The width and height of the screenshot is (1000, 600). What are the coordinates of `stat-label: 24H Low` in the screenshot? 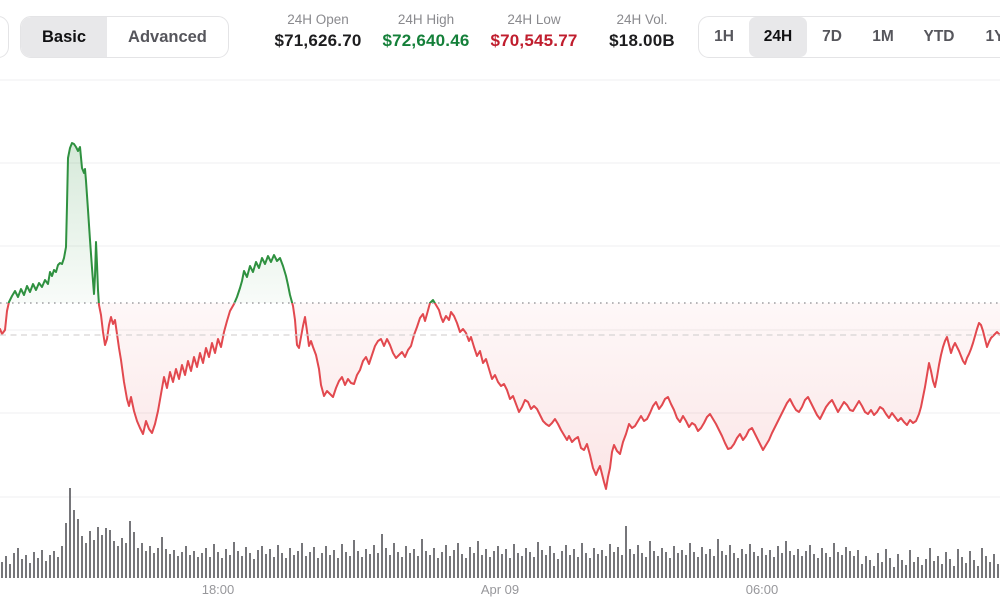 It's located at (534, 19).